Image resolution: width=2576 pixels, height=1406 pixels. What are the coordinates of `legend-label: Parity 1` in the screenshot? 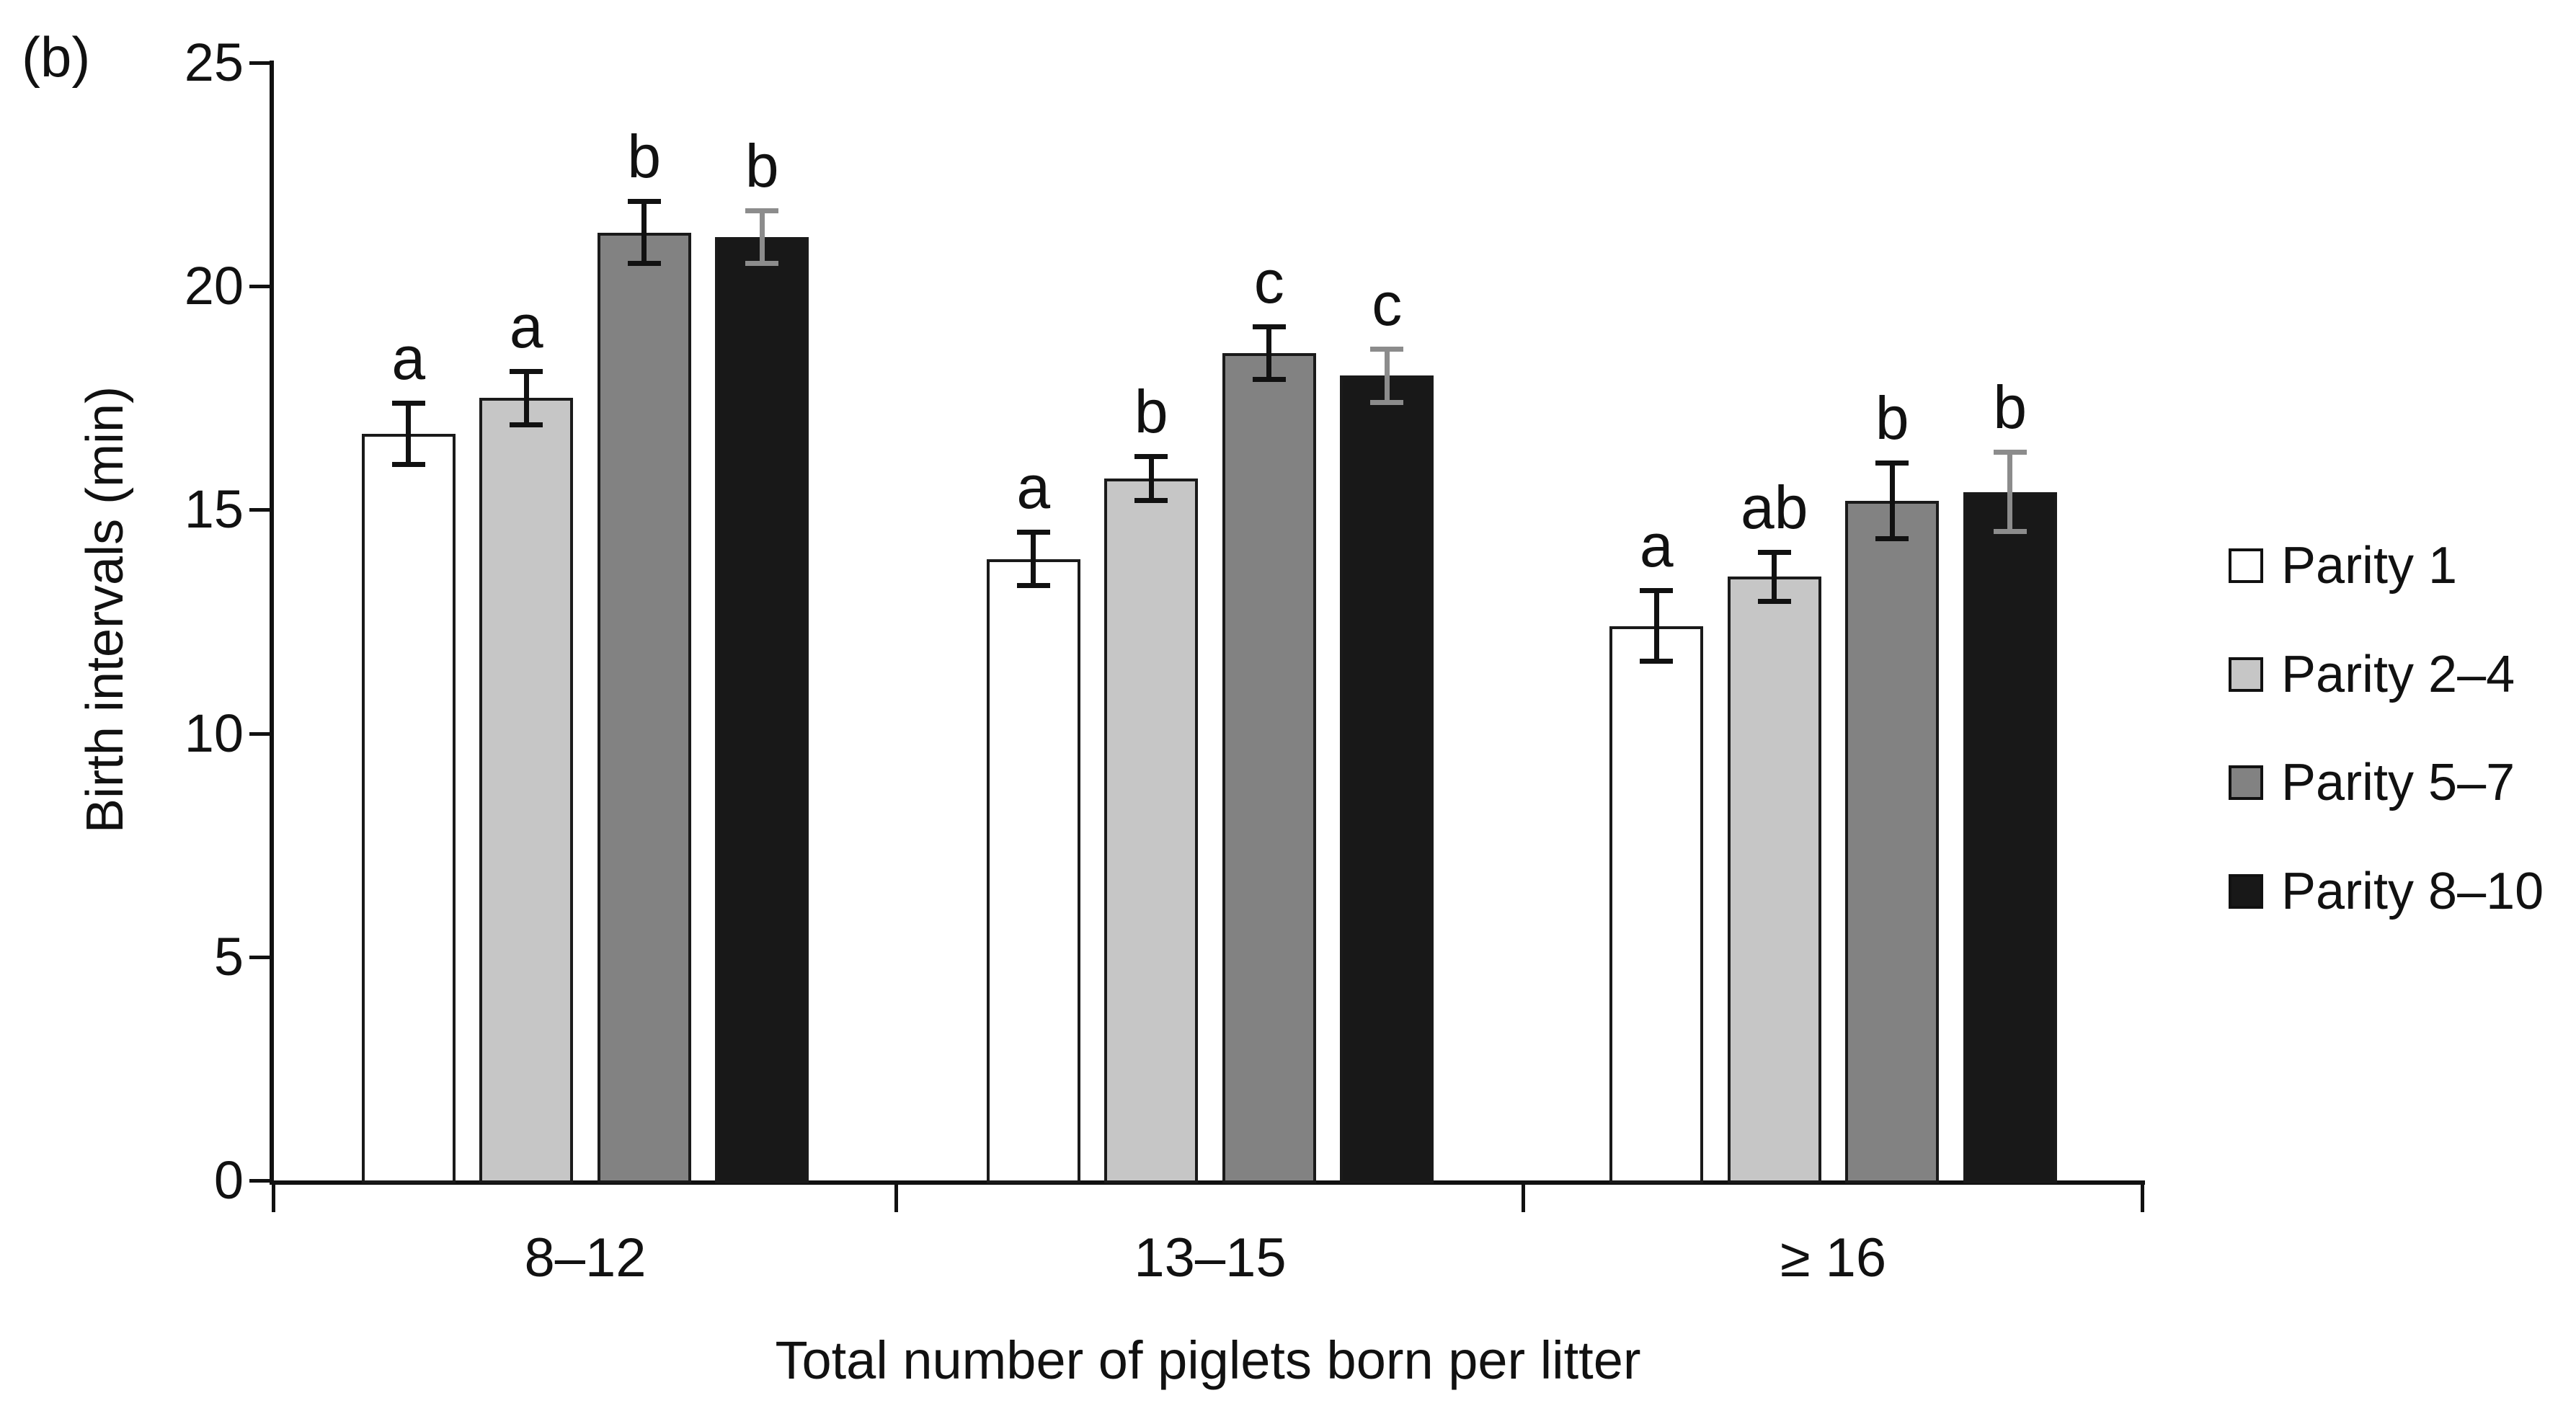 It's located at (2369, 566).